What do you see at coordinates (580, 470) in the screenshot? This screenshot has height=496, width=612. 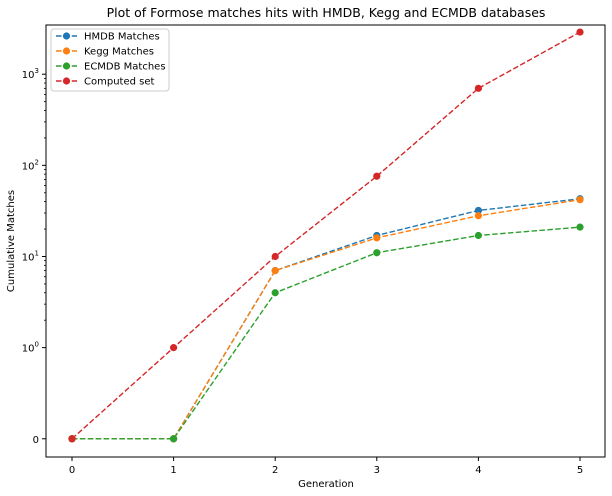 I see `x-tick-label: 5` at bounding box center [580, 470].